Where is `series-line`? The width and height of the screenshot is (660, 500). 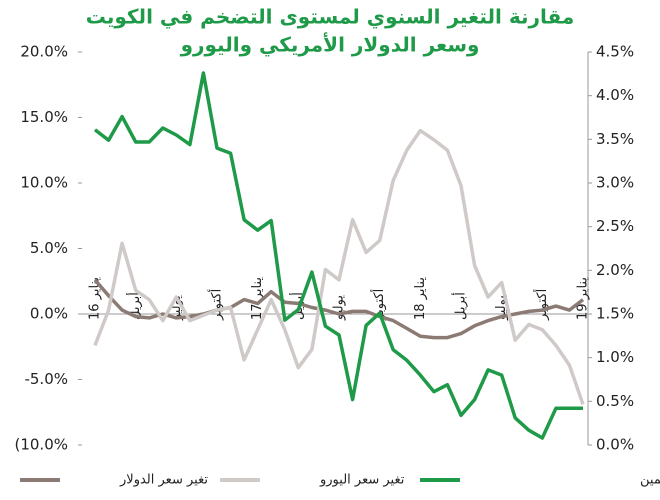
series-line is located at coordinates (339, 309).